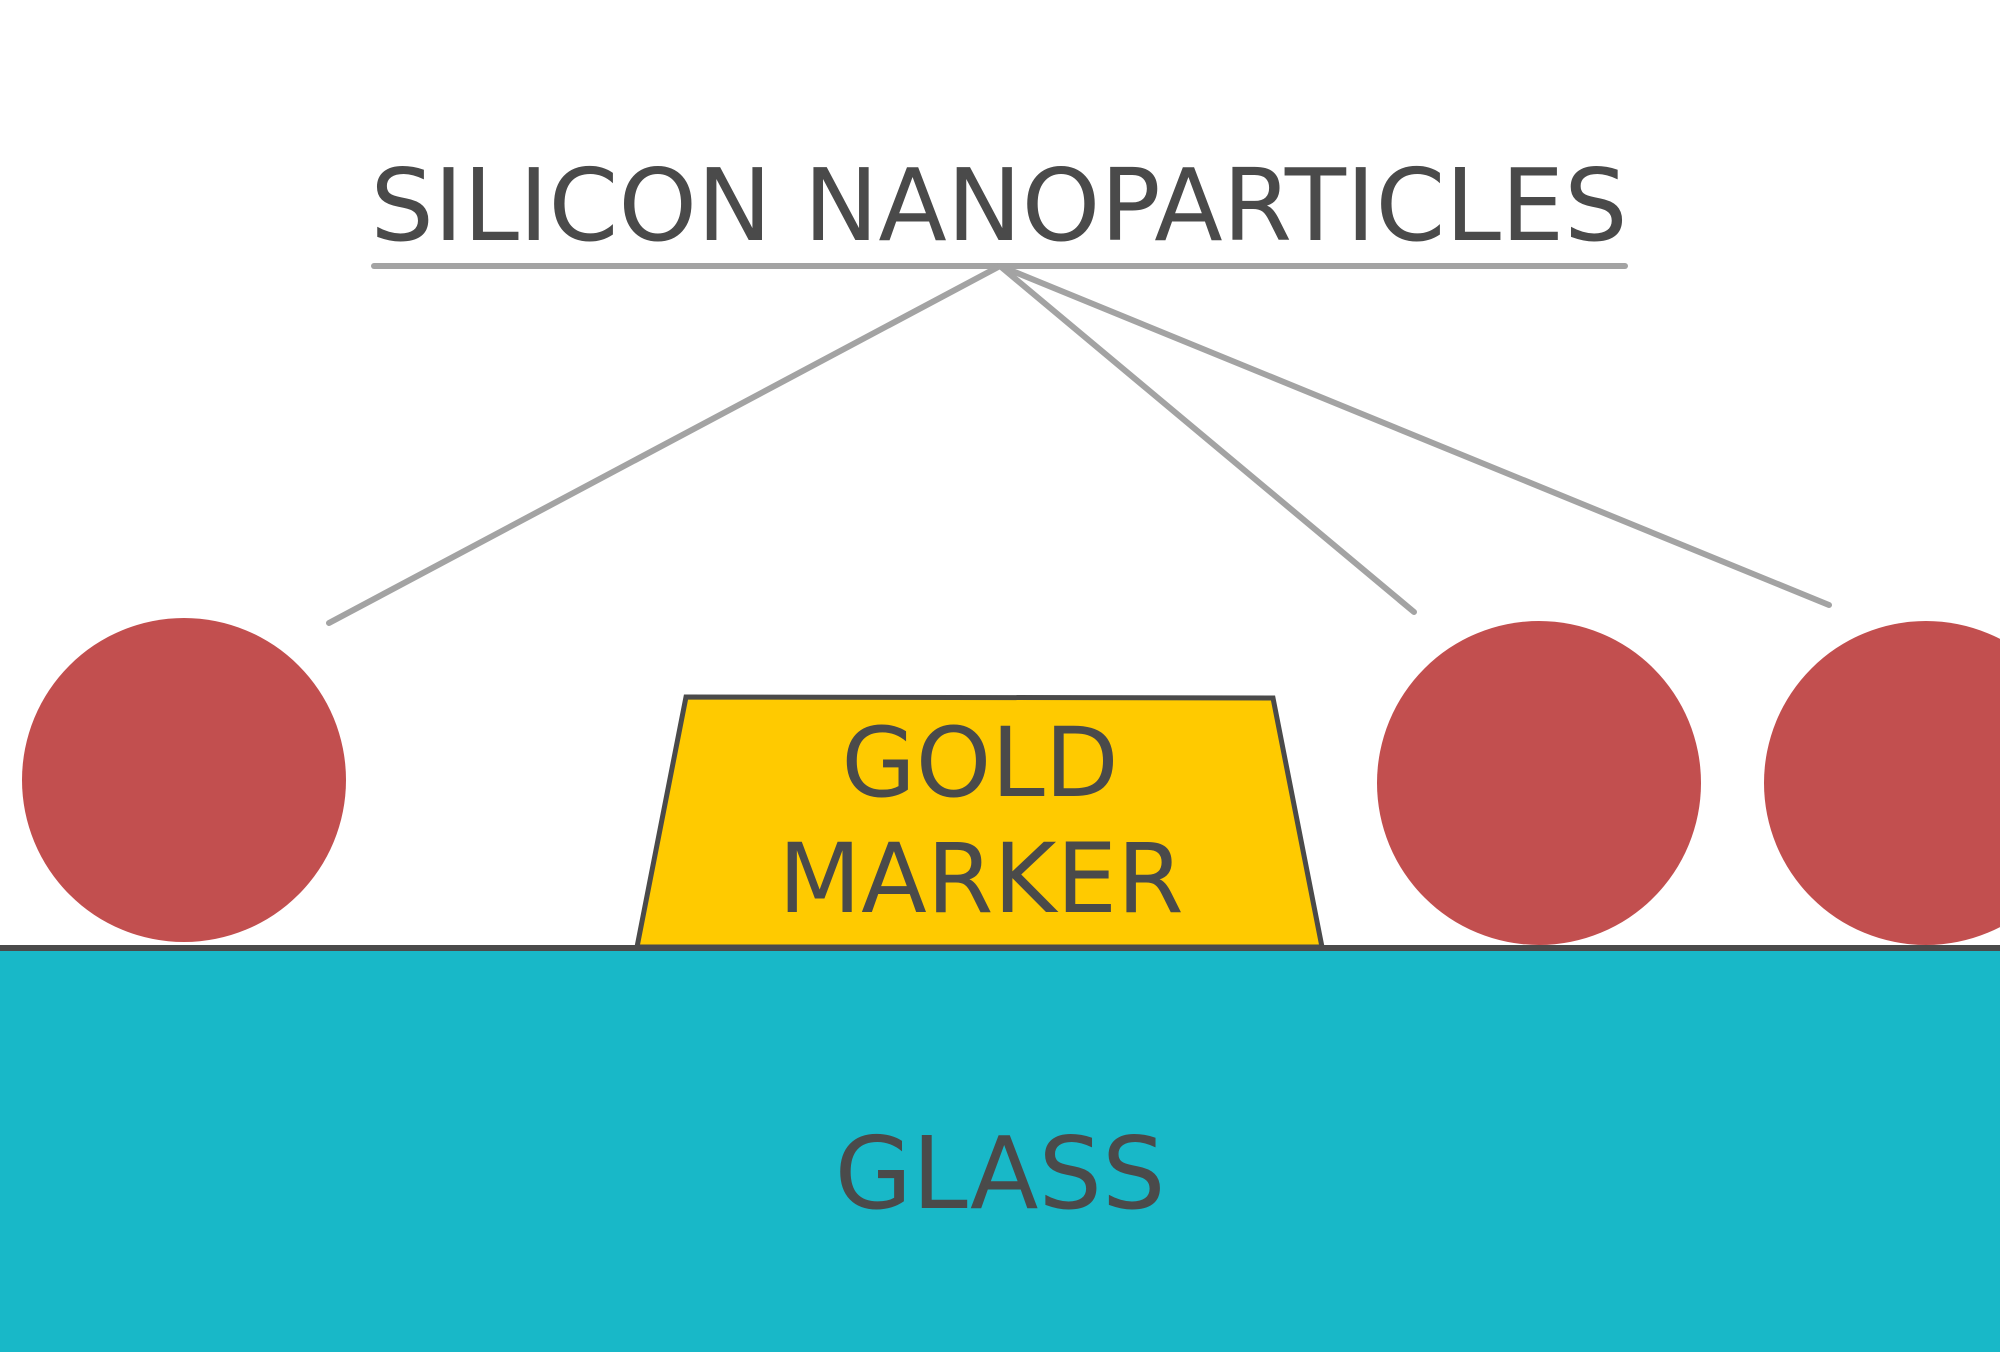 This screenshot has width=2000, height=1352. Describe the element at coordinates (1539, 783) in the screenshot. I see `nanoparticle-middle-right` at that location.